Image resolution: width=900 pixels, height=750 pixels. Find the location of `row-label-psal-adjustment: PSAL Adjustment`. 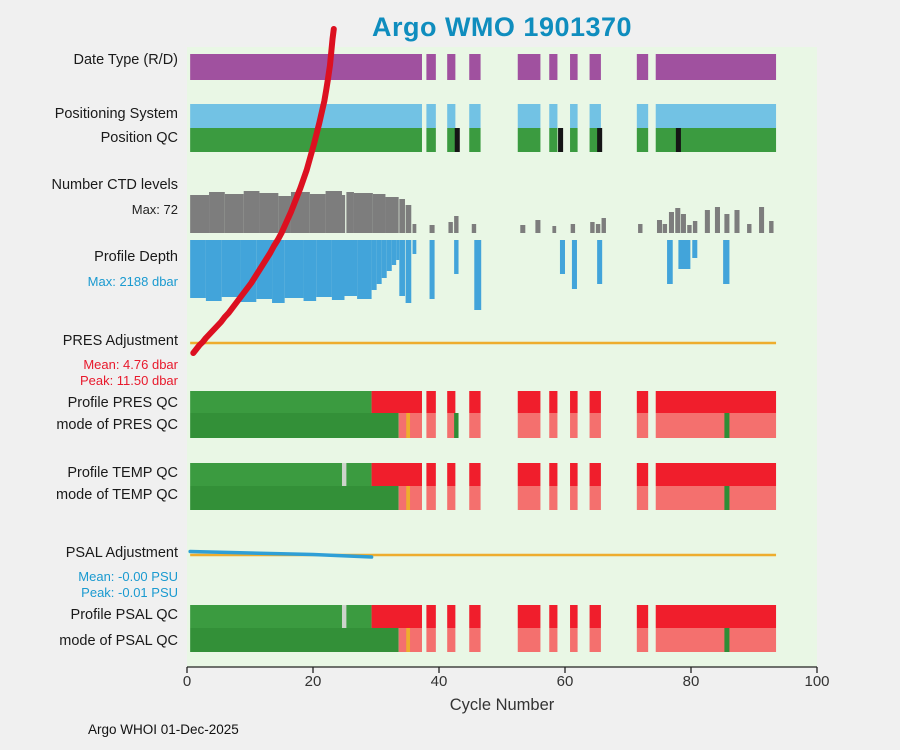

row-label-psal-adjustment: PSAL Adjustment is located at coordinates (121, 553).